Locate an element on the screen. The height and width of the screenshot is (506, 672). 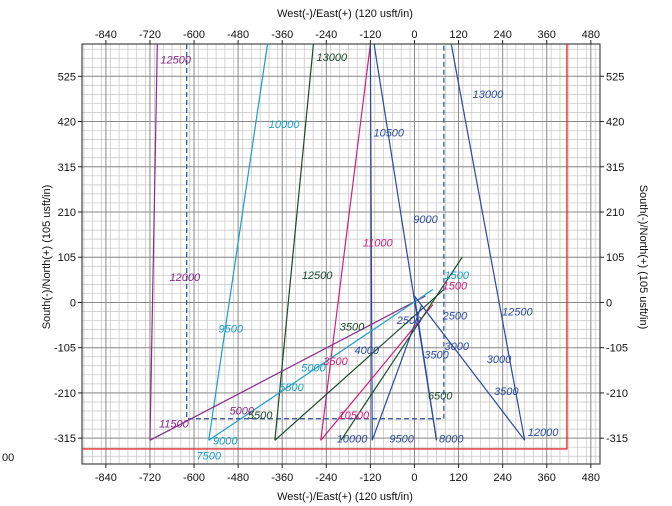
x-tick-label-top: 120 is located at coordinates (458, 35).